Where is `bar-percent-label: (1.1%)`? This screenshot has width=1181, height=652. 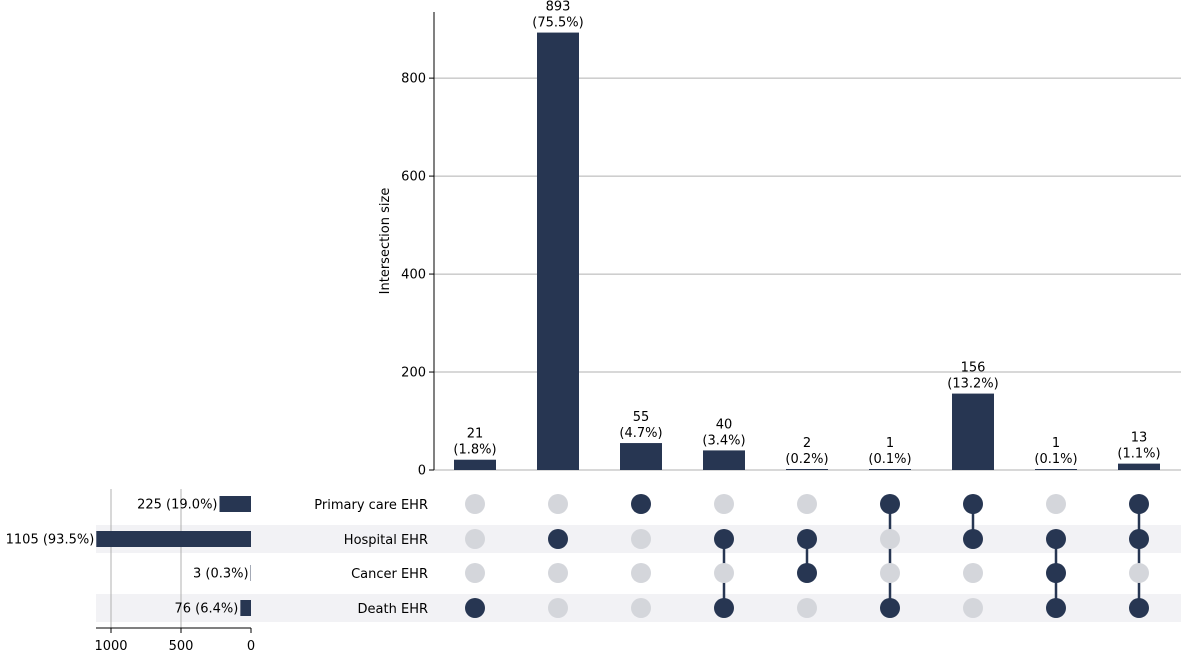
bar-percent-label: (1.1%) is located at coordinates (1138, 454).